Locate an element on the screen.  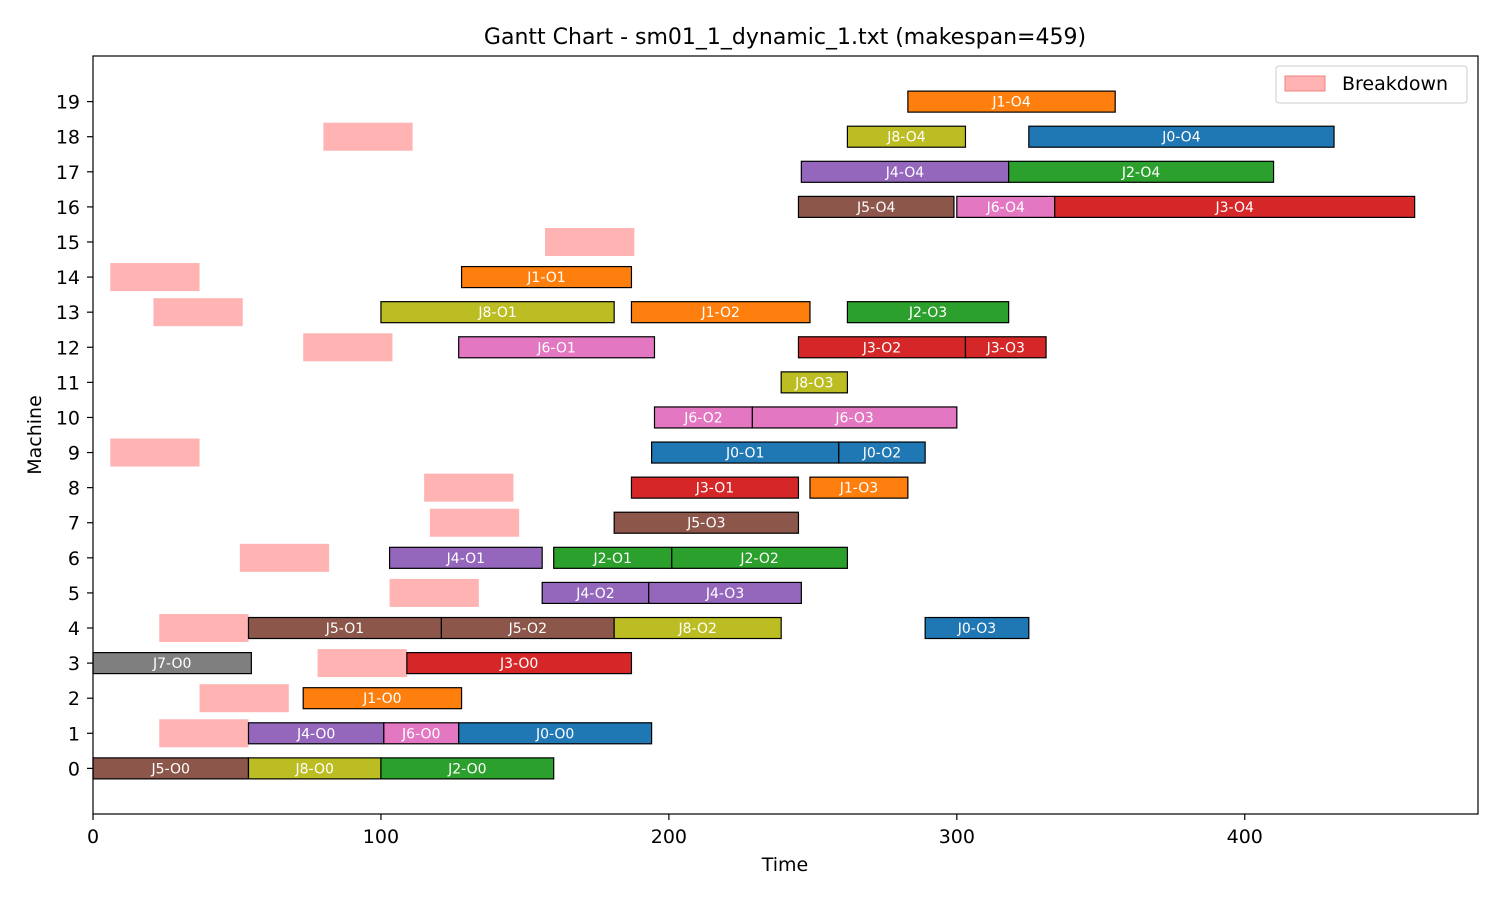
op-bar-j2-o3 is located at coordinates (928, 312).